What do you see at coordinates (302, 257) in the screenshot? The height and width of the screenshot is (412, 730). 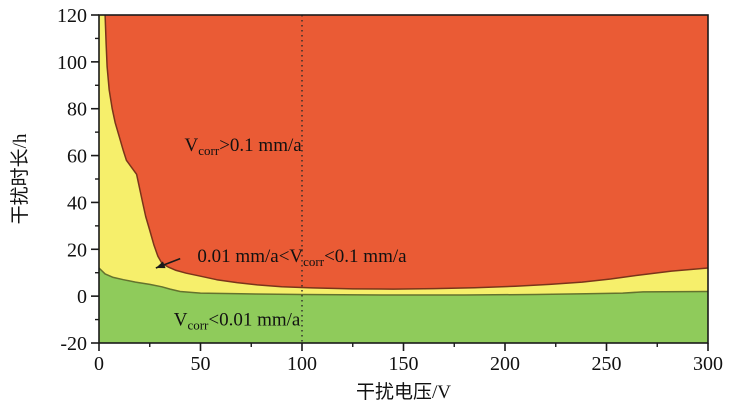 I see `label-region-mid: 0.01 mm/a<Vcorr<0.1 mm/a` at bounding box center [302, 257].